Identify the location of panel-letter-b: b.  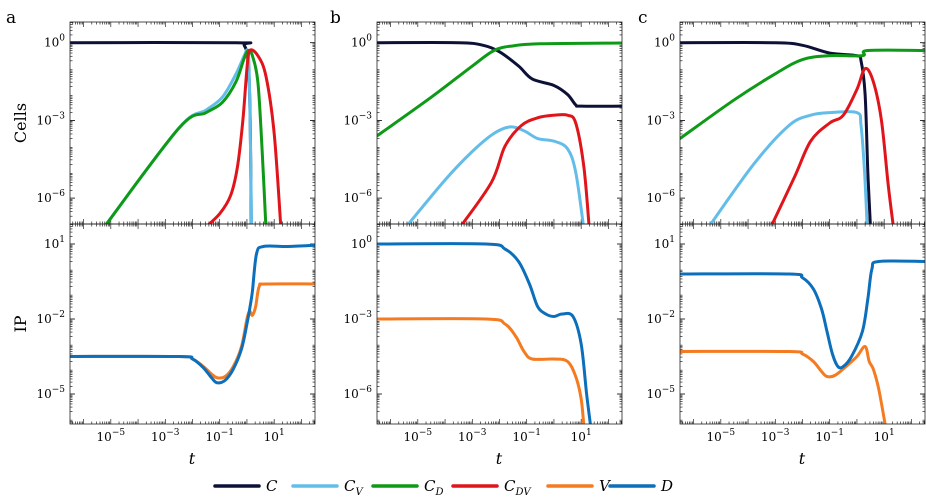
(335, 18).